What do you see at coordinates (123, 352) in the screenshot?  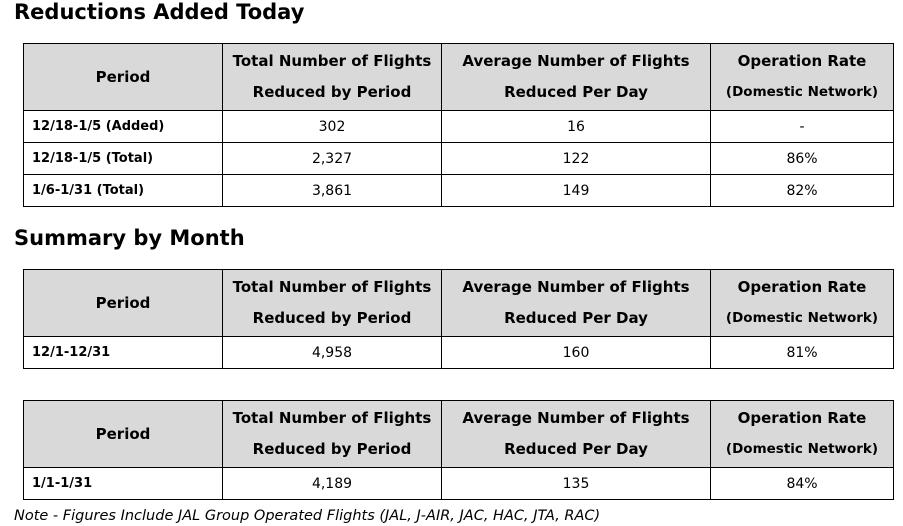 I see `table-cell: 12/1-12/31` at bounding box center [123, 352].